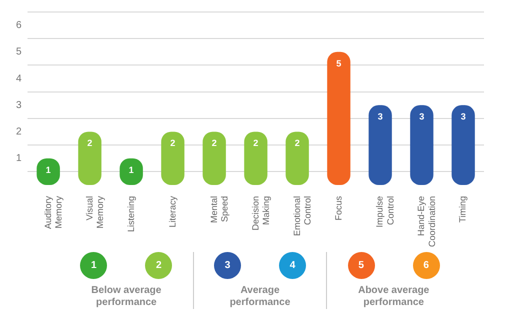  I want to click on x-tick-label: Focus, so click(338, 207).